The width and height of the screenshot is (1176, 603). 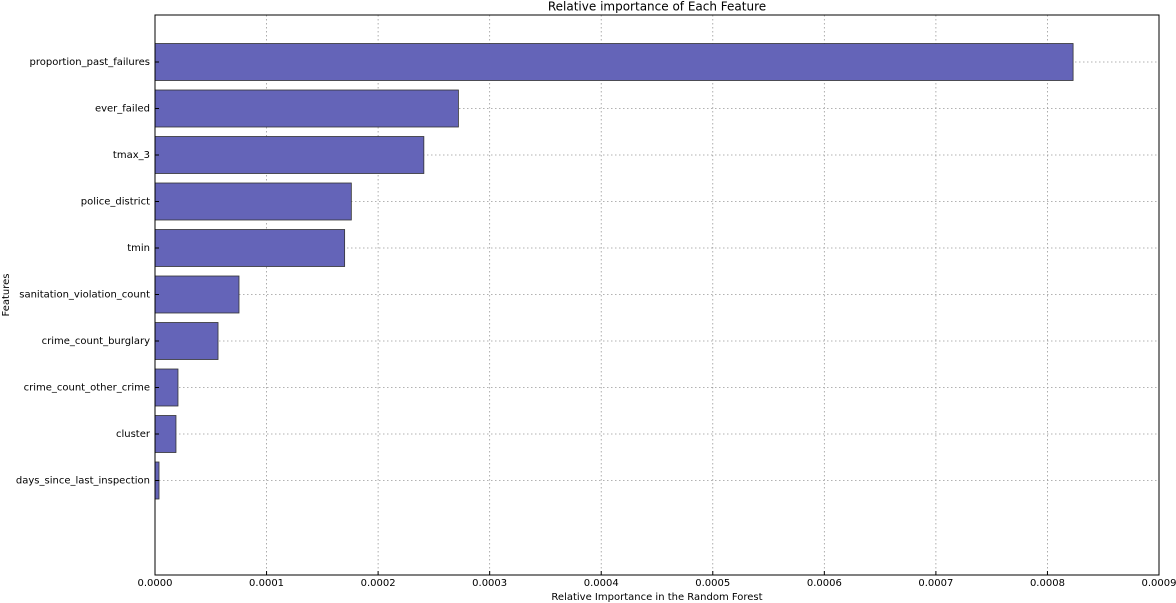 What do you see at coordinates (935, 583) in the screenshot?
I see `x-tick-label: 0.0007` at bounding box center [935, 583].